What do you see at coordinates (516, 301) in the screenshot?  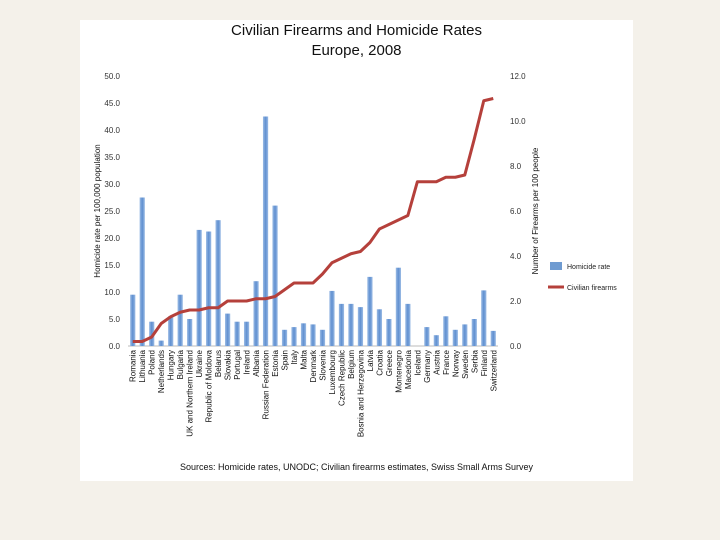 I see `y-right-tick: 2.0` at bounding box center [516, 301].